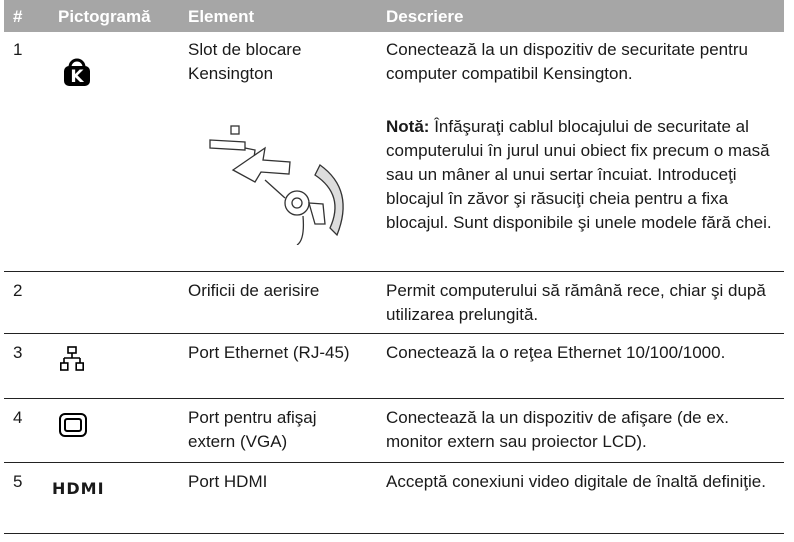 The image size is (794, 542). What do you see at coordinates (252, 429) in the screenshot?
I see `element-name: Port pentru afişaj extern (VGA)` at bounding box center [252, 429].